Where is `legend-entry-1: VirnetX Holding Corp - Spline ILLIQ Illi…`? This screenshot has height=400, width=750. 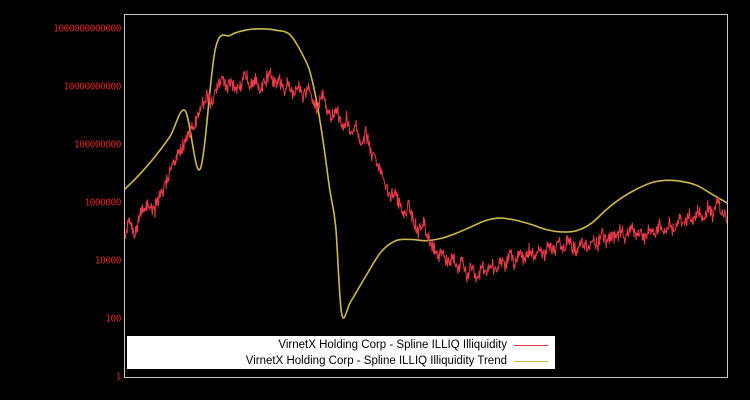
legend-entry-1: VirnetX Holding Corp - Spline ILLIQ Illi… is located at coordinates (341, 361).